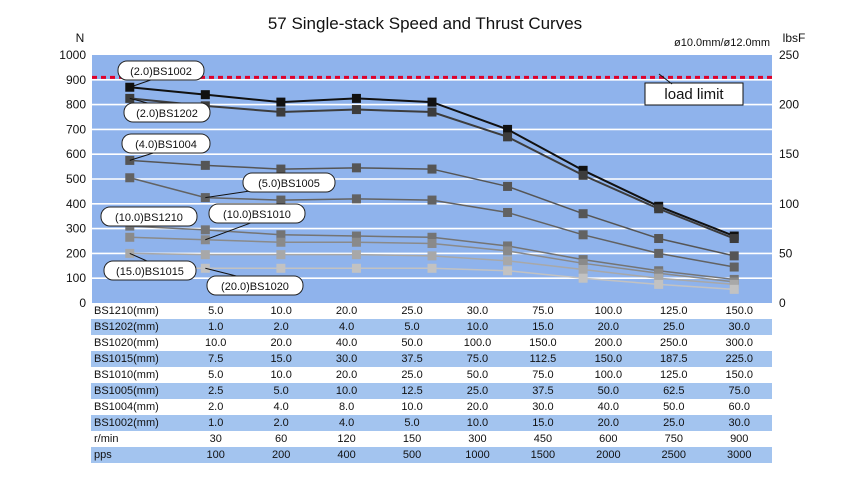 The image size is (850, 484). What do you see at coordinates (76, 129) in the screenshot?
I see `y-left-tick-label: 700` at bounding box center [76, 129].